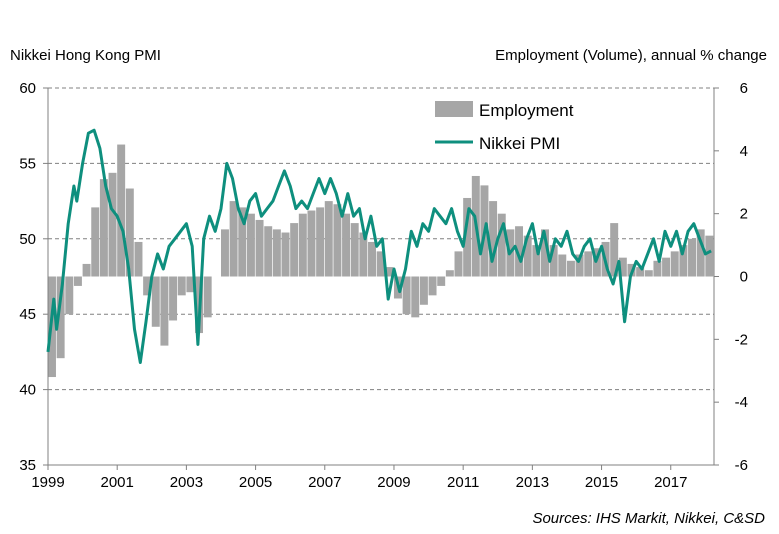  Describe the element at coordinates (47, 482) in the screenshot. I see `x-tick-label: 1999` at that location.